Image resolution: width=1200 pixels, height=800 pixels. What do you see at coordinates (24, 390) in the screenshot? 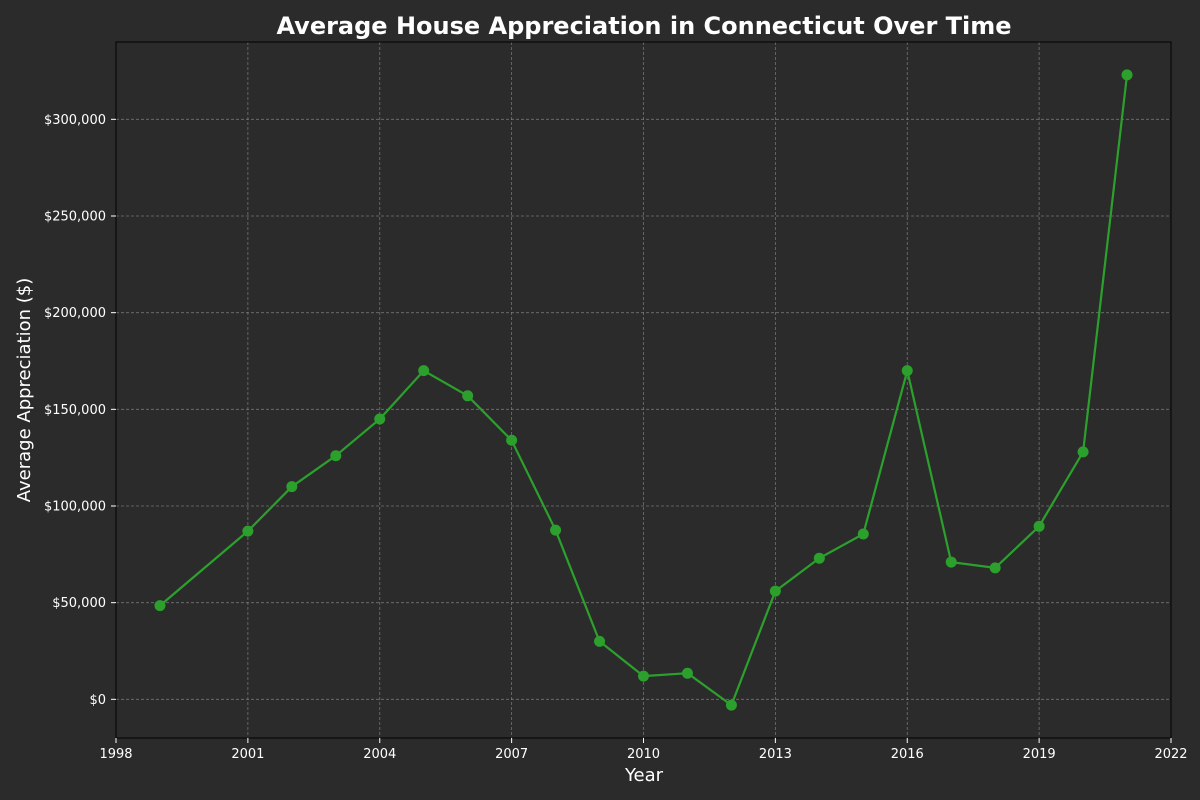
I see `y-axis-label: Average Appreciation ($)` at bounding box center [24, 390].